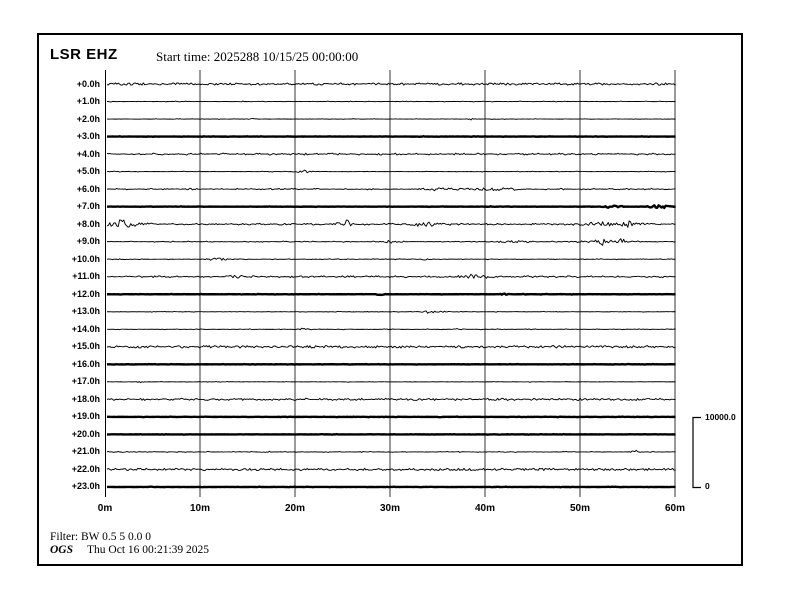  What do you see at coordinates (62, 550) in the screenshot?
I see `ogs-credit: OGS` at bounding box center [62, 550].